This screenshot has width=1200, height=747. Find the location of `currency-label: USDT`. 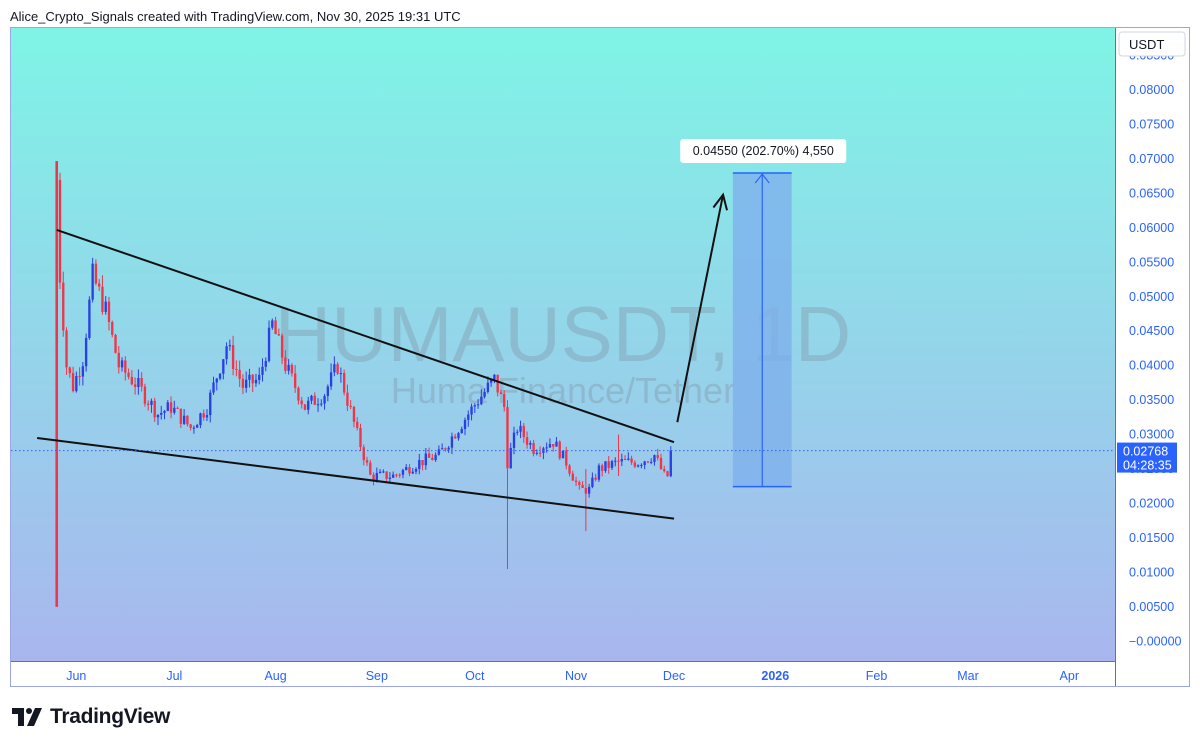

currency-label: USDT is located at coordinates (1152, 44).